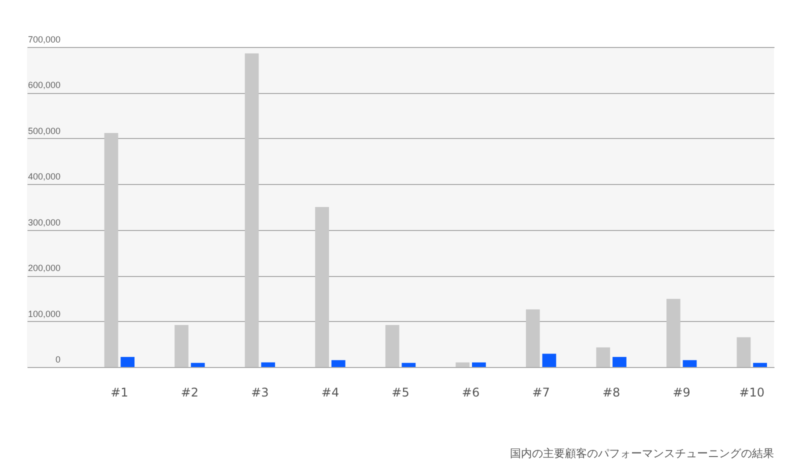  I want to click on x-tick-label: #6, so click(471, 393).